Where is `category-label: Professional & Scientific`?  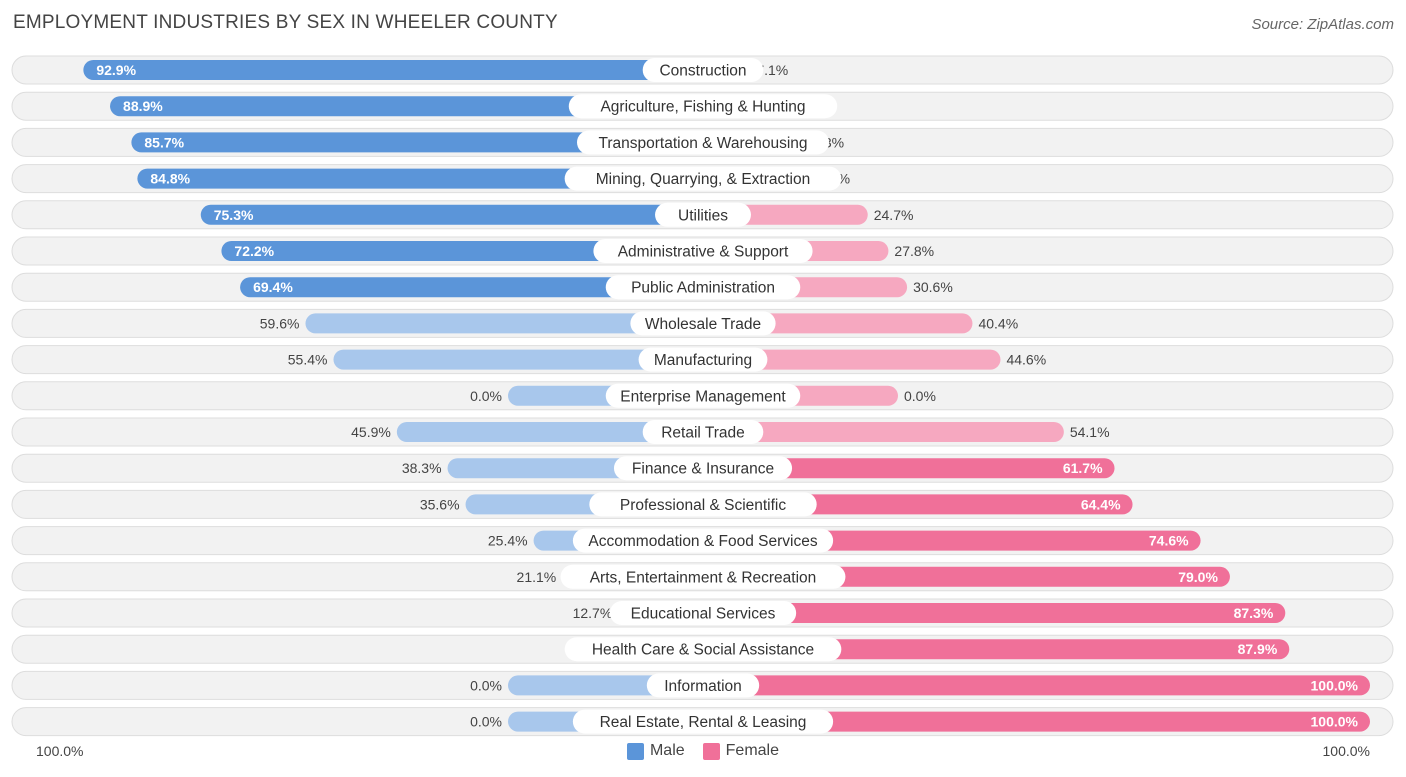
category-label: Professional & Scientific is located at coordinates (703, 505).